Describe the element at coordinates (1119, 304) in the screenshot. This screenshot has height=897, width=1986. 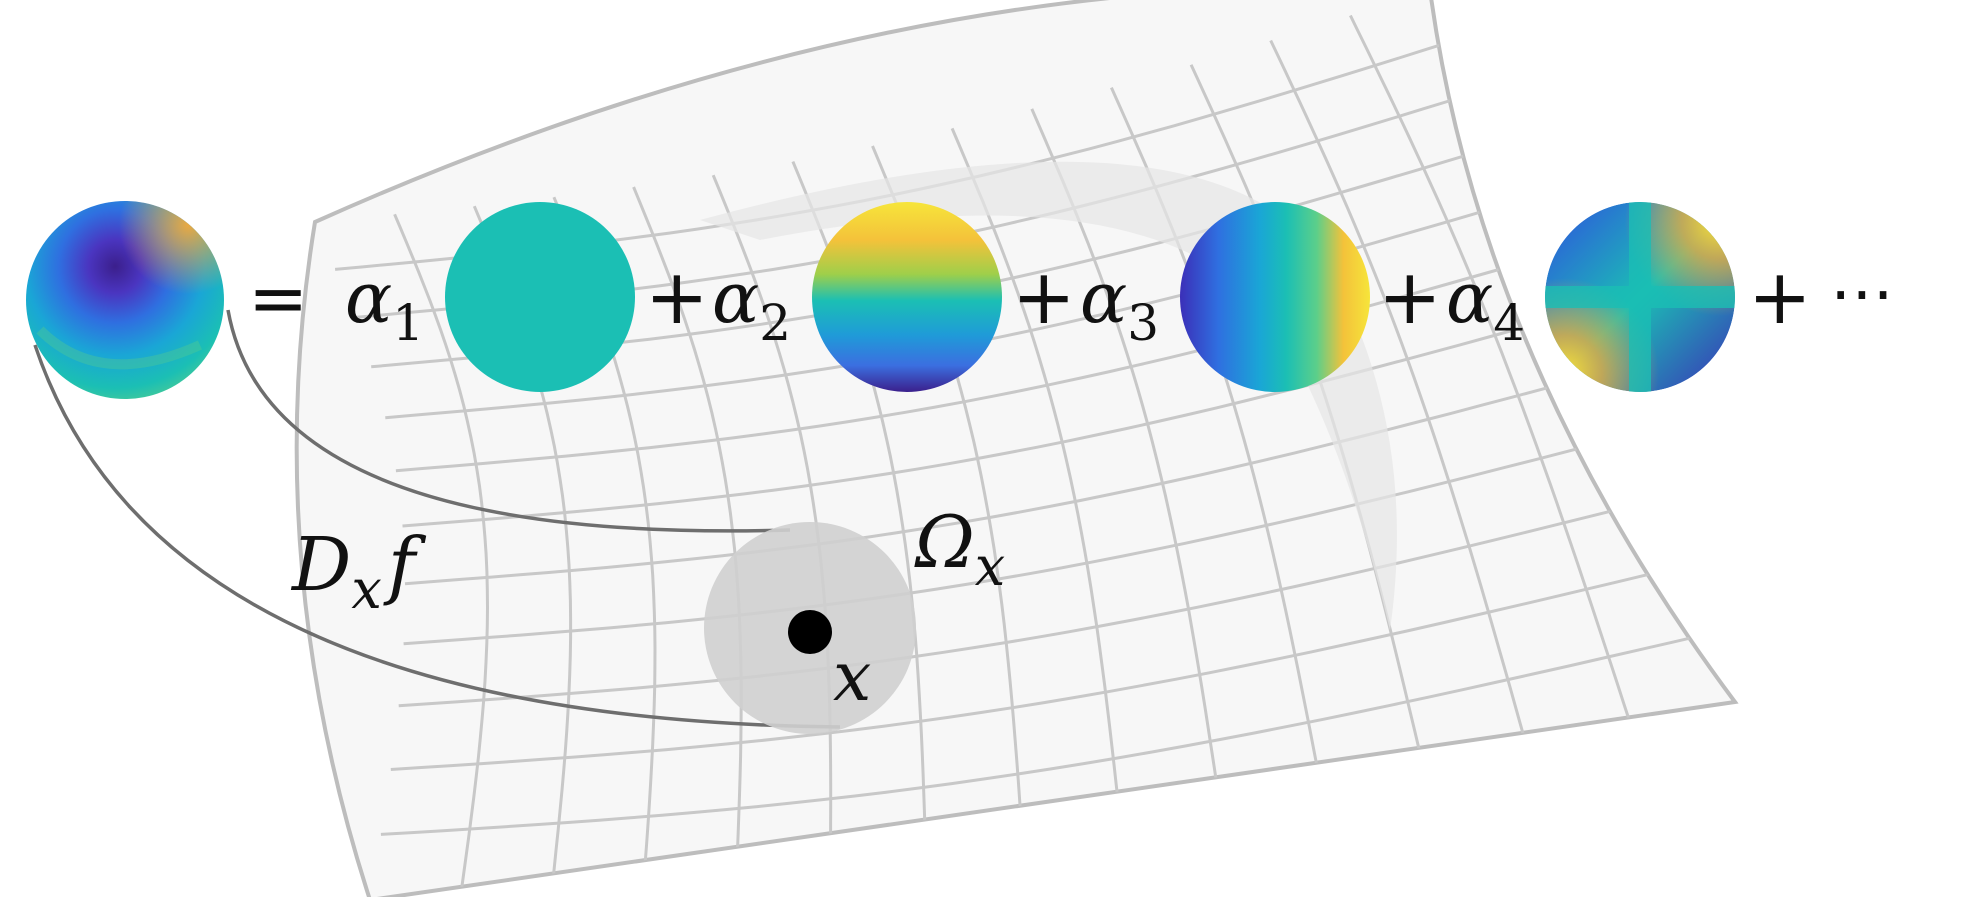
I see `coefficient-alpha-3: α3` at that location.